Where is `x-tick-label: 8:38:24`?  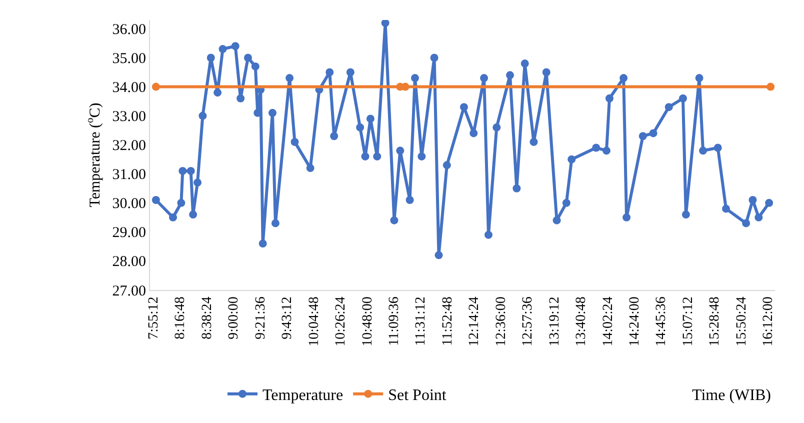
x-tick-label: 8:38:24 is located at coordinates (207, 318).